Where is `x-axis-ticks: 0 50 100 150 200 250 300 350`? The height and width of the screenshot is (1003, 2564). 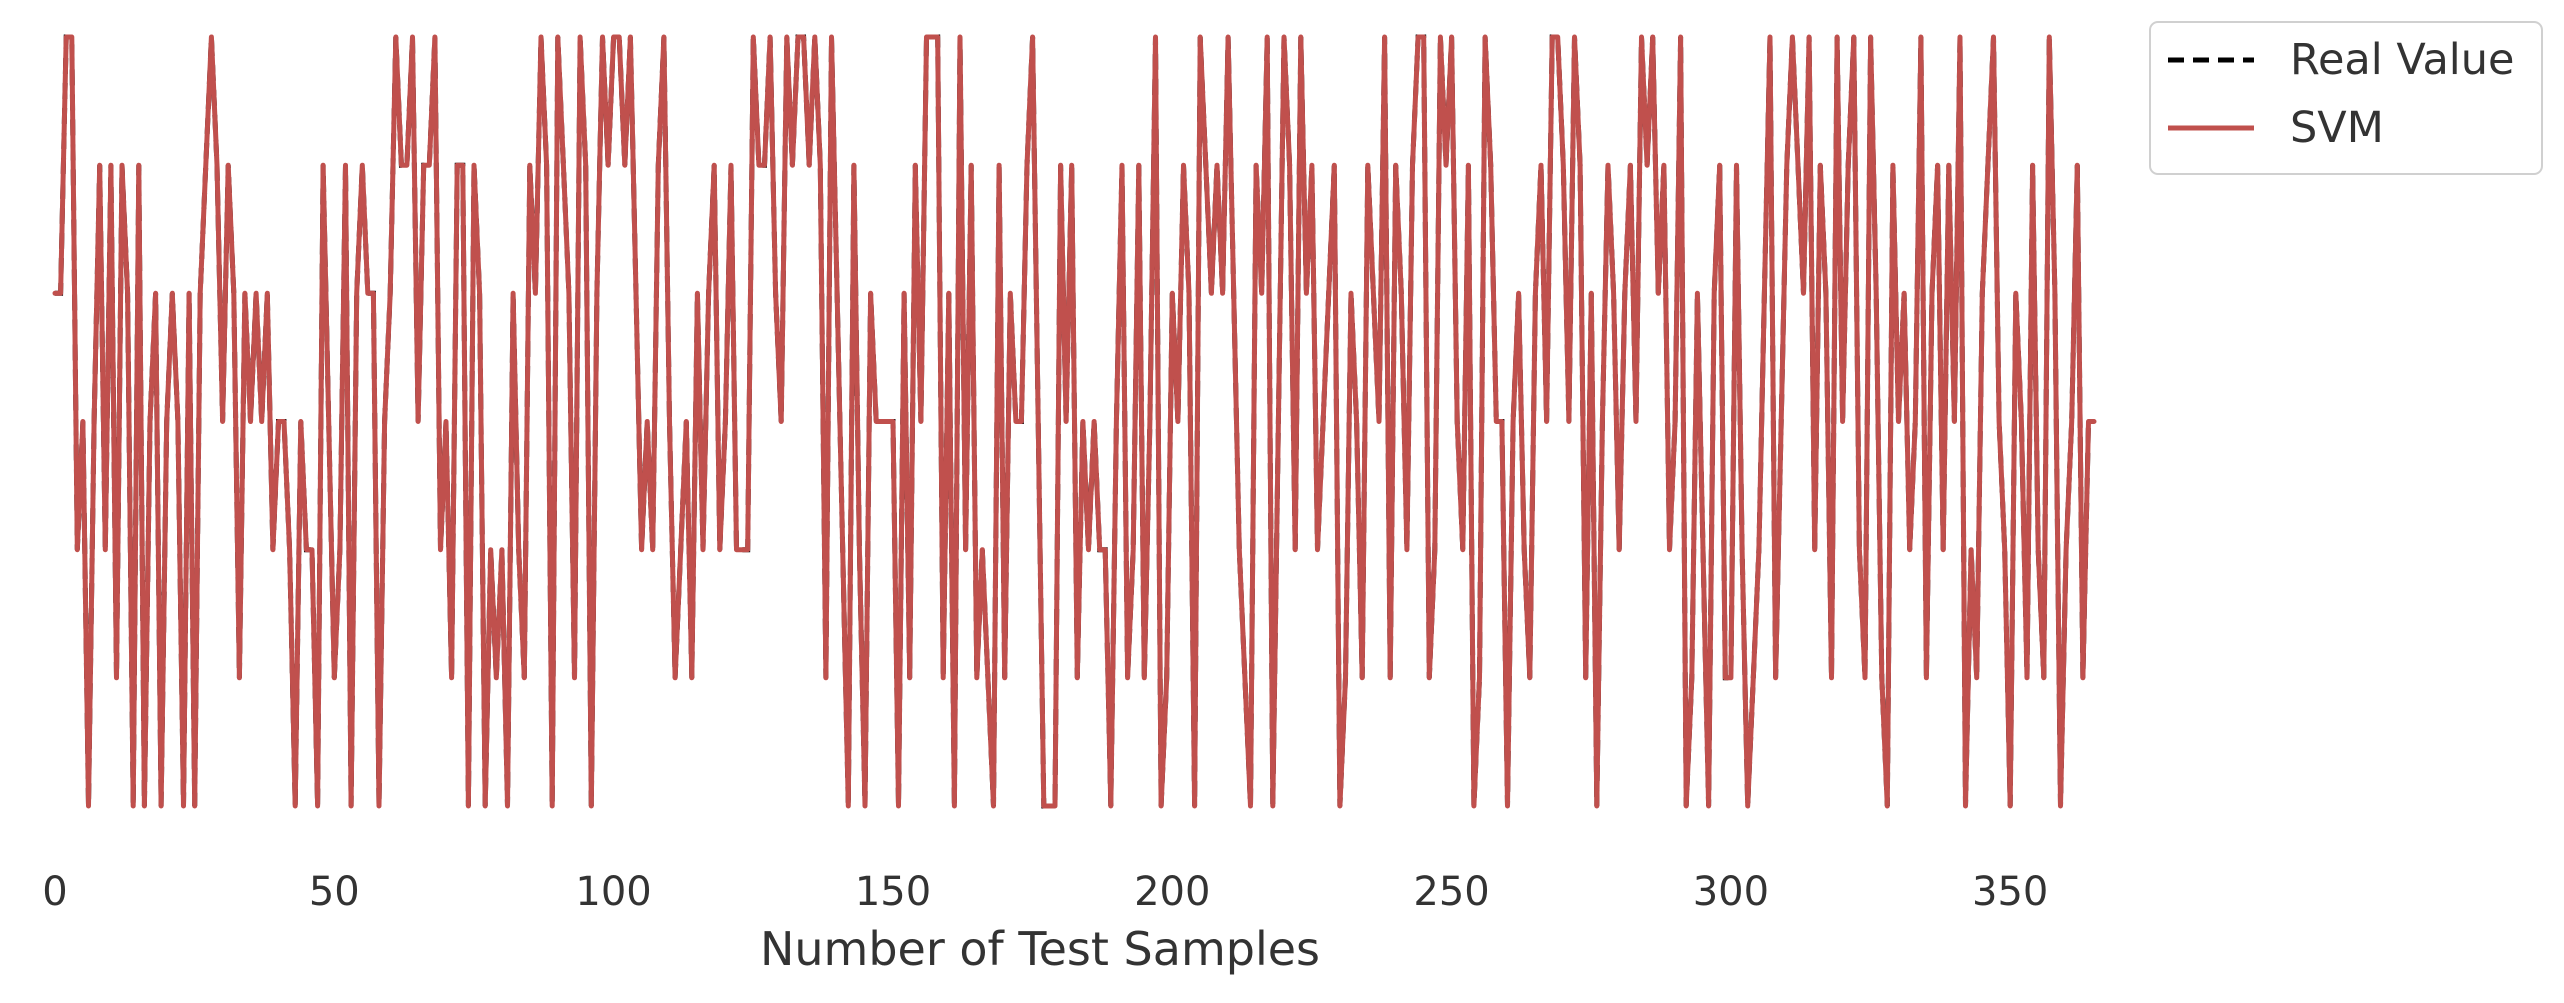
x-axis-ticks: 0 50 100 150 200 250 300 350 is located at coordinates (1045, 892).